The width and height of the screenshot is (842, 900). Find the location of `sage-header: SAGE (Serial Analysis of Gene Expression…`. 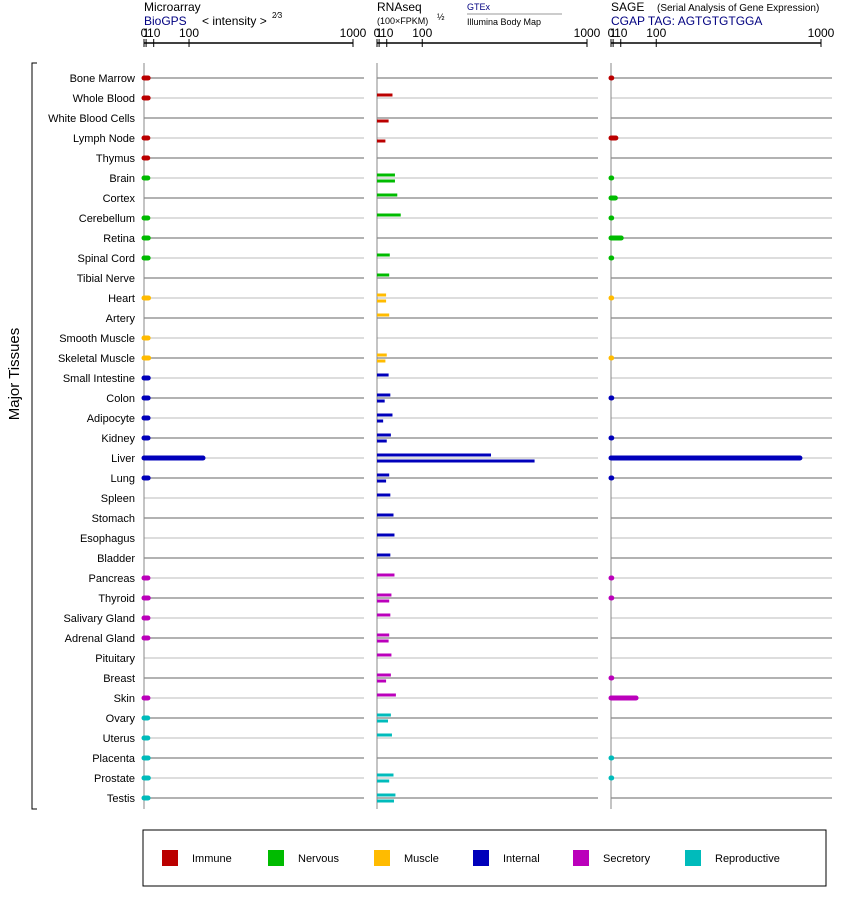

sage-header: SAGE (Serial Analysis of Gene Expression… is located at coordinates (715, 14).